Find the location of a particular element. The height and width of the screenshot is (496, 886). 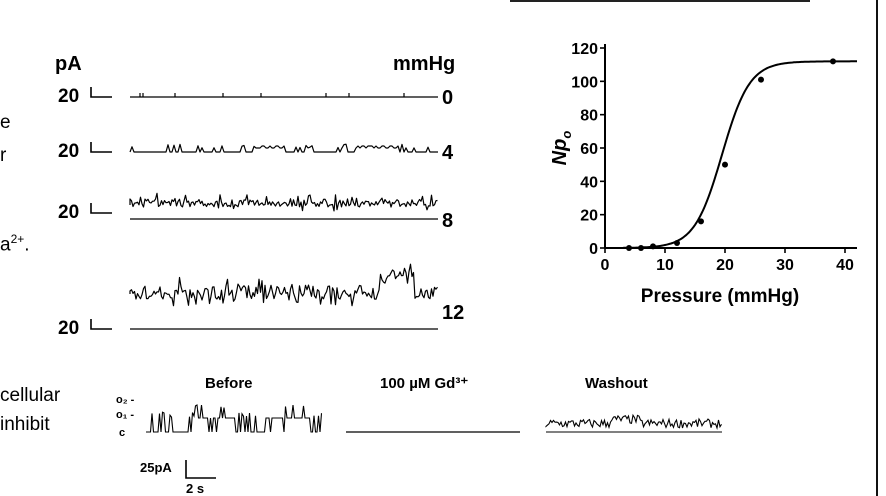

gd-trace-washout is located at coordinates (633, 421).